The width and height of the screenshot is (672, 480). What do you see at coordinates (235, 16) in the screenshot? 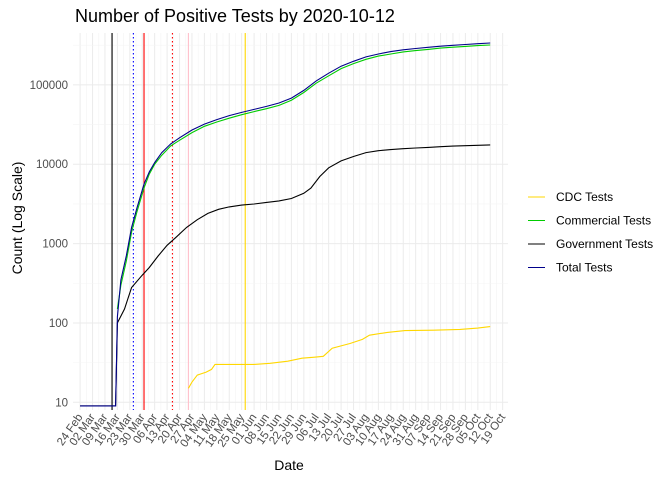
I see `chart-title: Number of Positive Tests by 2020-10-12` at bounding box center [235, 16].